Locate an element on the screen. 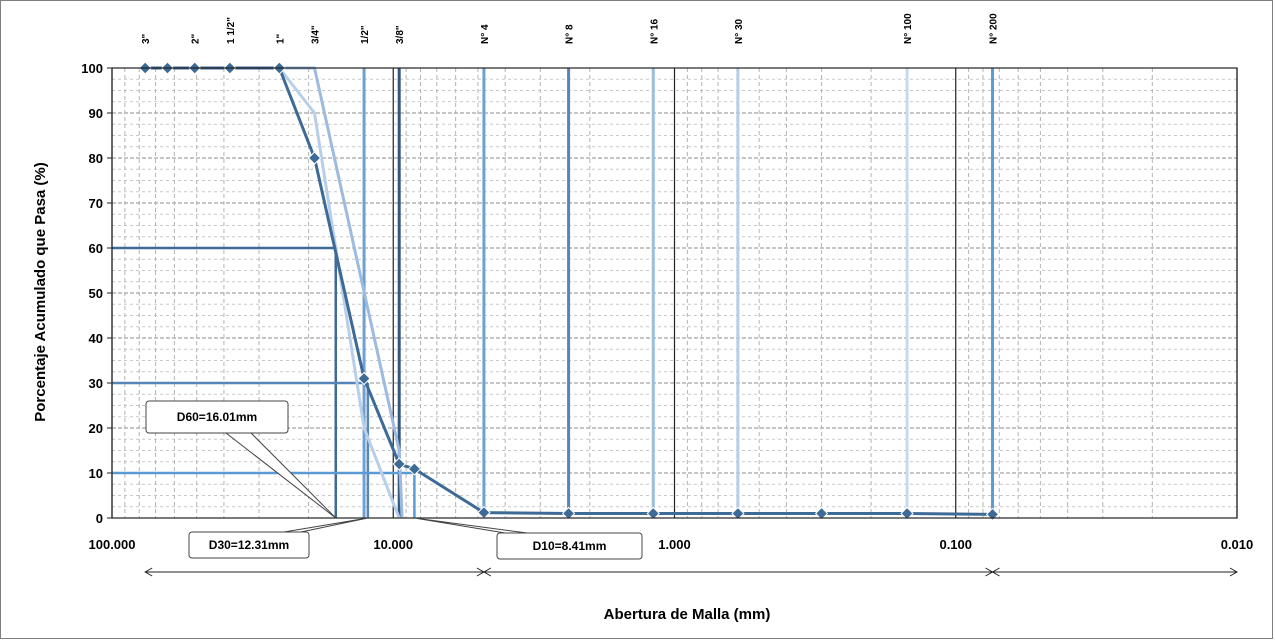 This screenshot has height=641, width=1275. y-tick-label: 10 is located at coordinates (96, 473).